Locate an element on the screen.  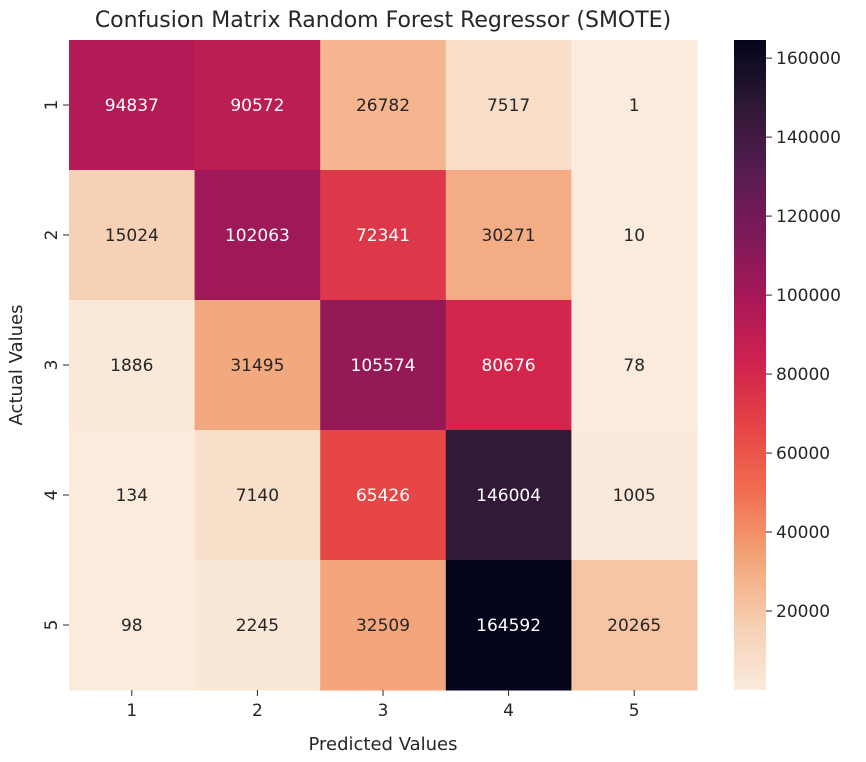
heatmap-cell-r1-c4 is located at coordinates (508, 105).